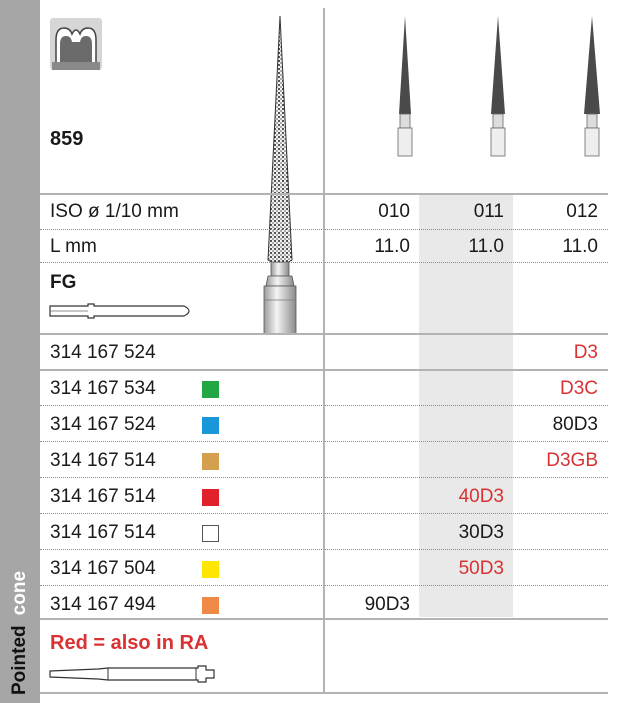 The width and height of the screenshot is (622, 703). I want to click on iso-012: 012, so click(582, 211).